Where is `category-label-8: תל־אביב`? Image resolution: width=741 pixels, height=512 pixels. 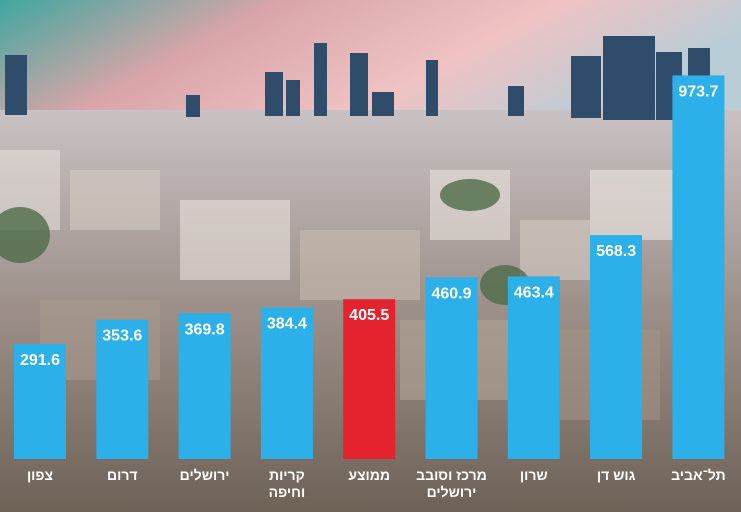 category-label-8: תל־אביב is located at coordinates (698, 475).